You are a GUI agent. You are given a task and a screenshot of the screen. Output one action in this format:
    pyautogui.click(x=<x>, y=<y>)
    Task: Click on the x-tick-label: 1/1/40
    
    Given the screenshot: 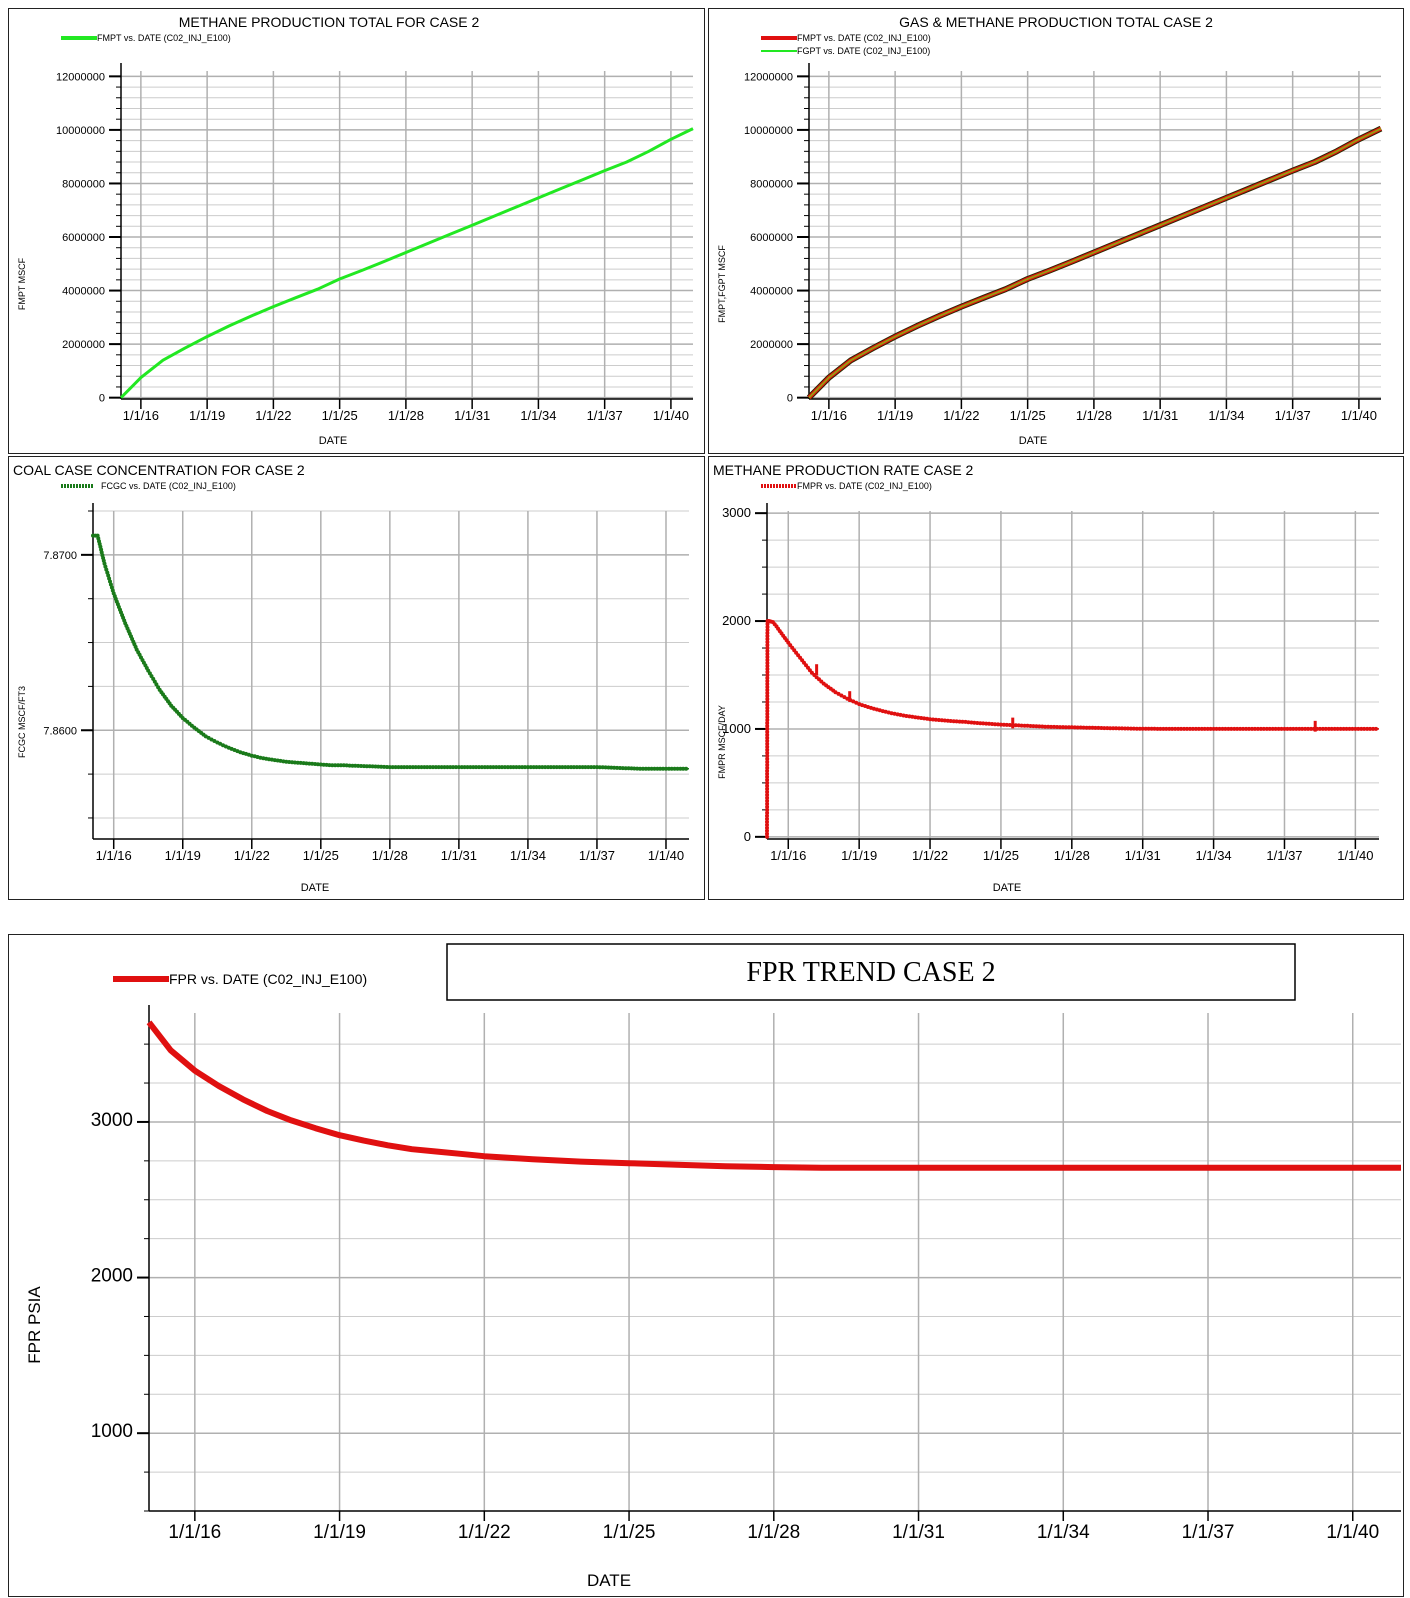 What is the action you would take?
    pyautogui.click(x=671, y=415)
    